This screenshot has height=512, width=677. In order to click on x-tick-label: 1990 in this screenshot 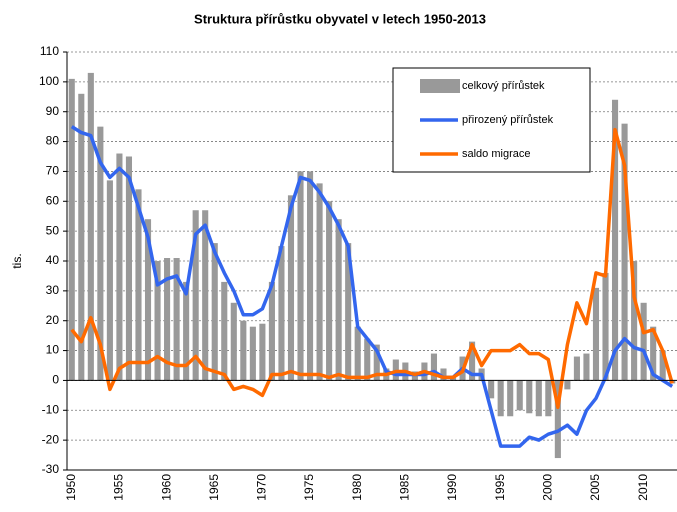, I will do `click(452, 487)`.